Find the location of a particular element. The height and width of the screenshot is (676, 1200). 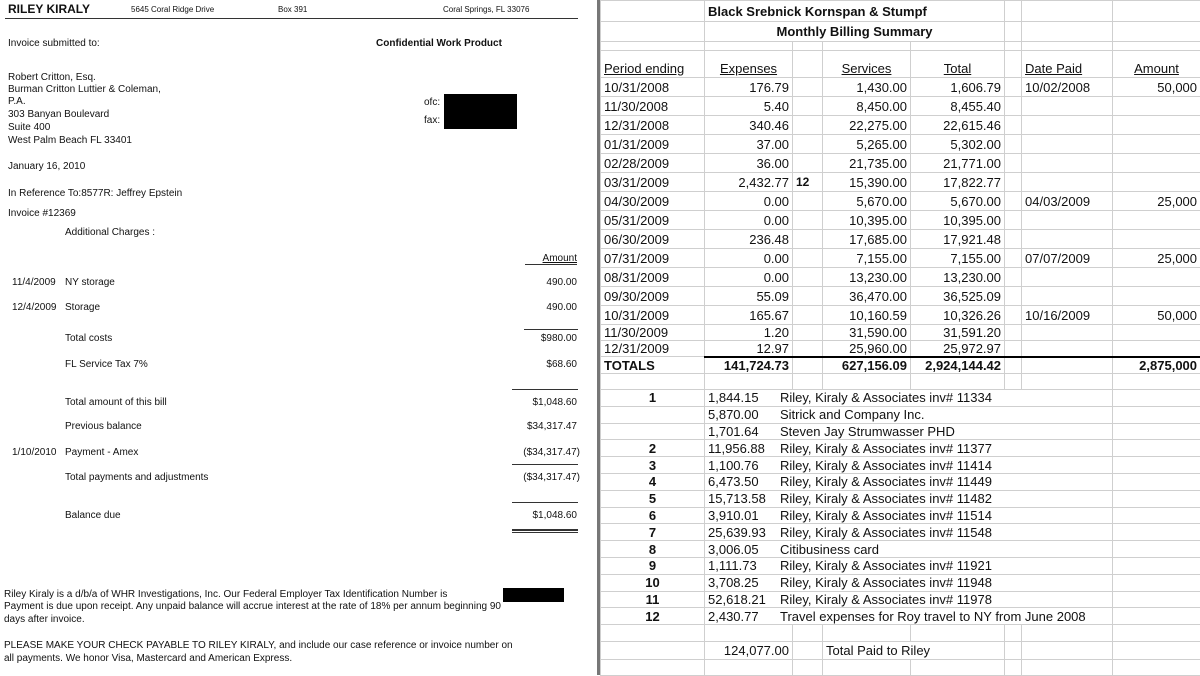

company-box: Box 391 is located at coordinates (292, 10).